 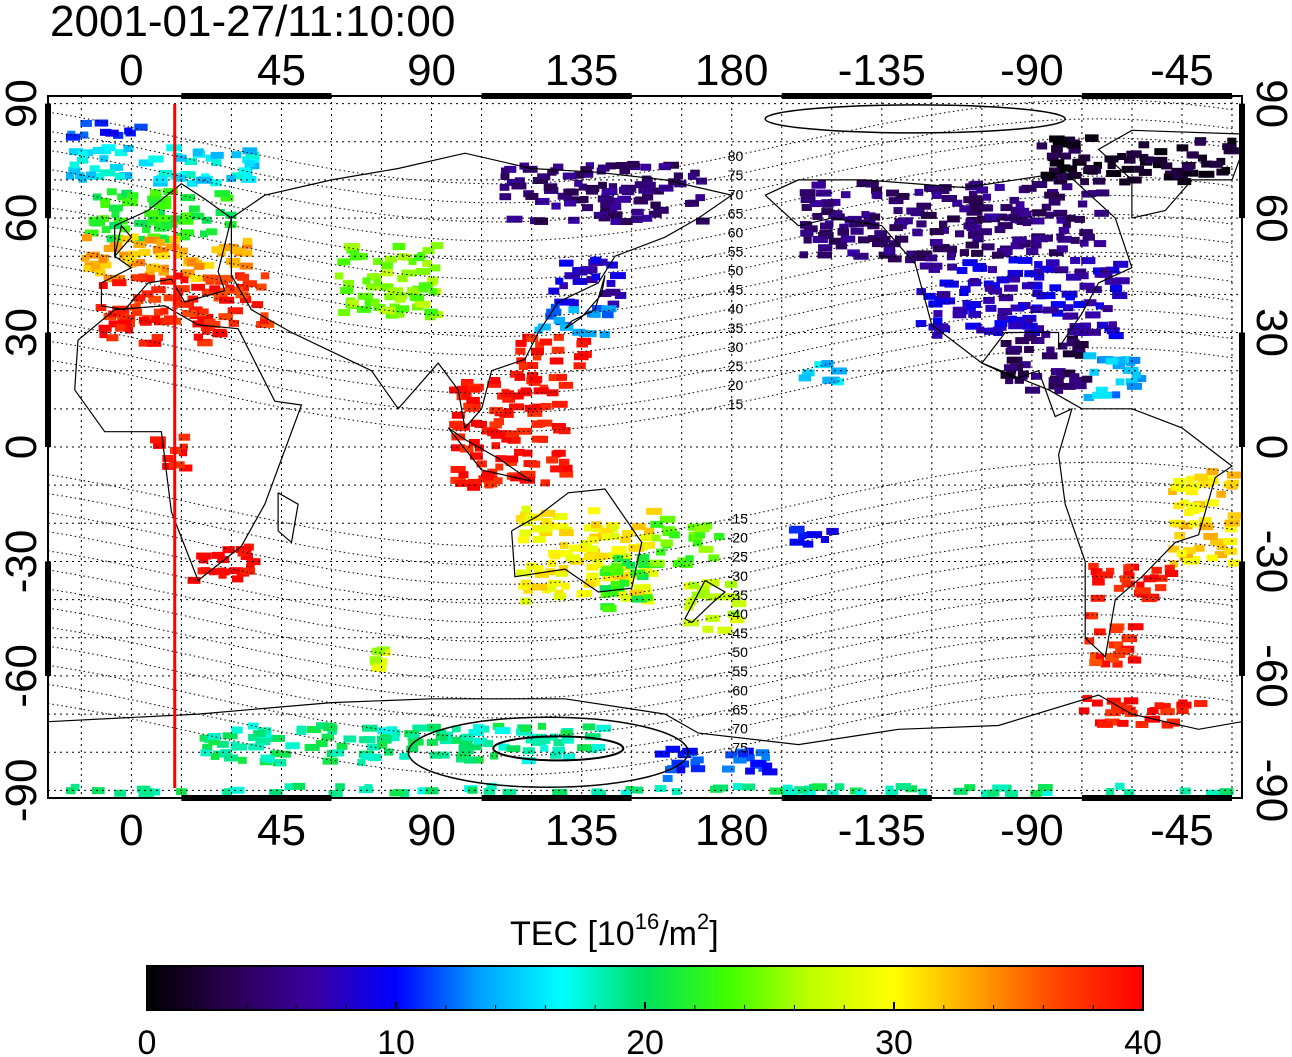 I want to click on right-lat-label: 60, so click(x=1269, y=218).